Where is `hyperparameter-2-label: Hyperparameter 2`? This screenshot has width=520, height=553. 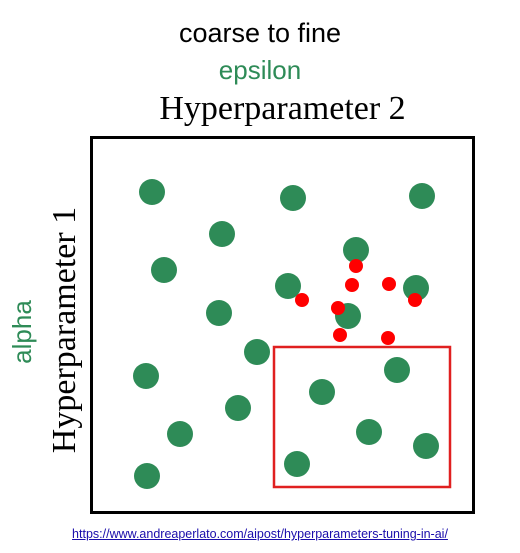
hyperparameter-2-label: Hyperparameter 2 is located at coordinates (282, 108).